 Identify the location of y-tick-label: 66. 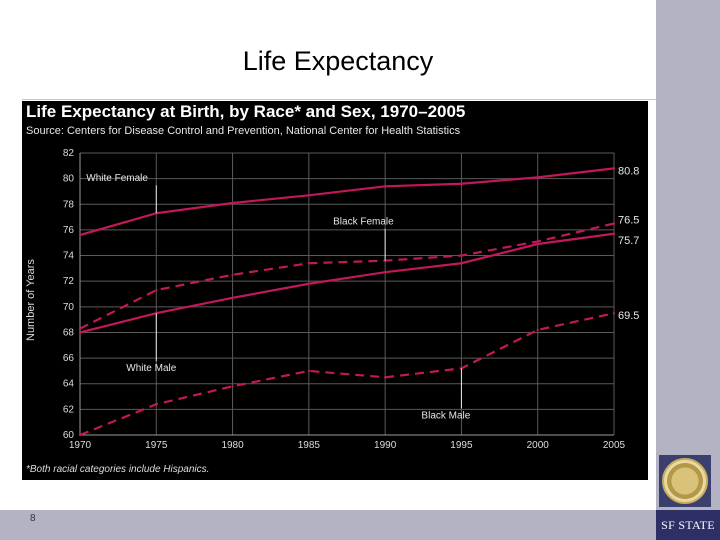
(69, 358).